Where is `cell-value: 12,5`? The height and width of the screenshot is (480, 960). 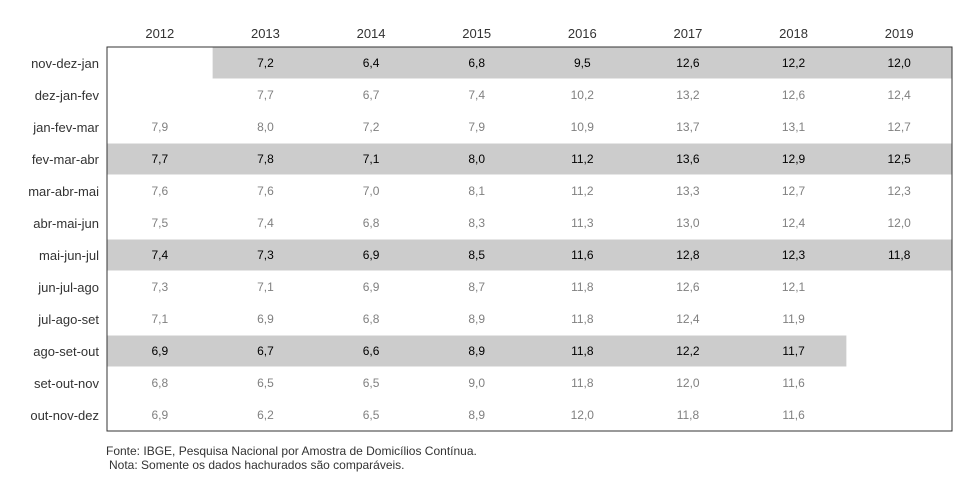
cell-value: 12,5 is located at coordinates (900, 159).